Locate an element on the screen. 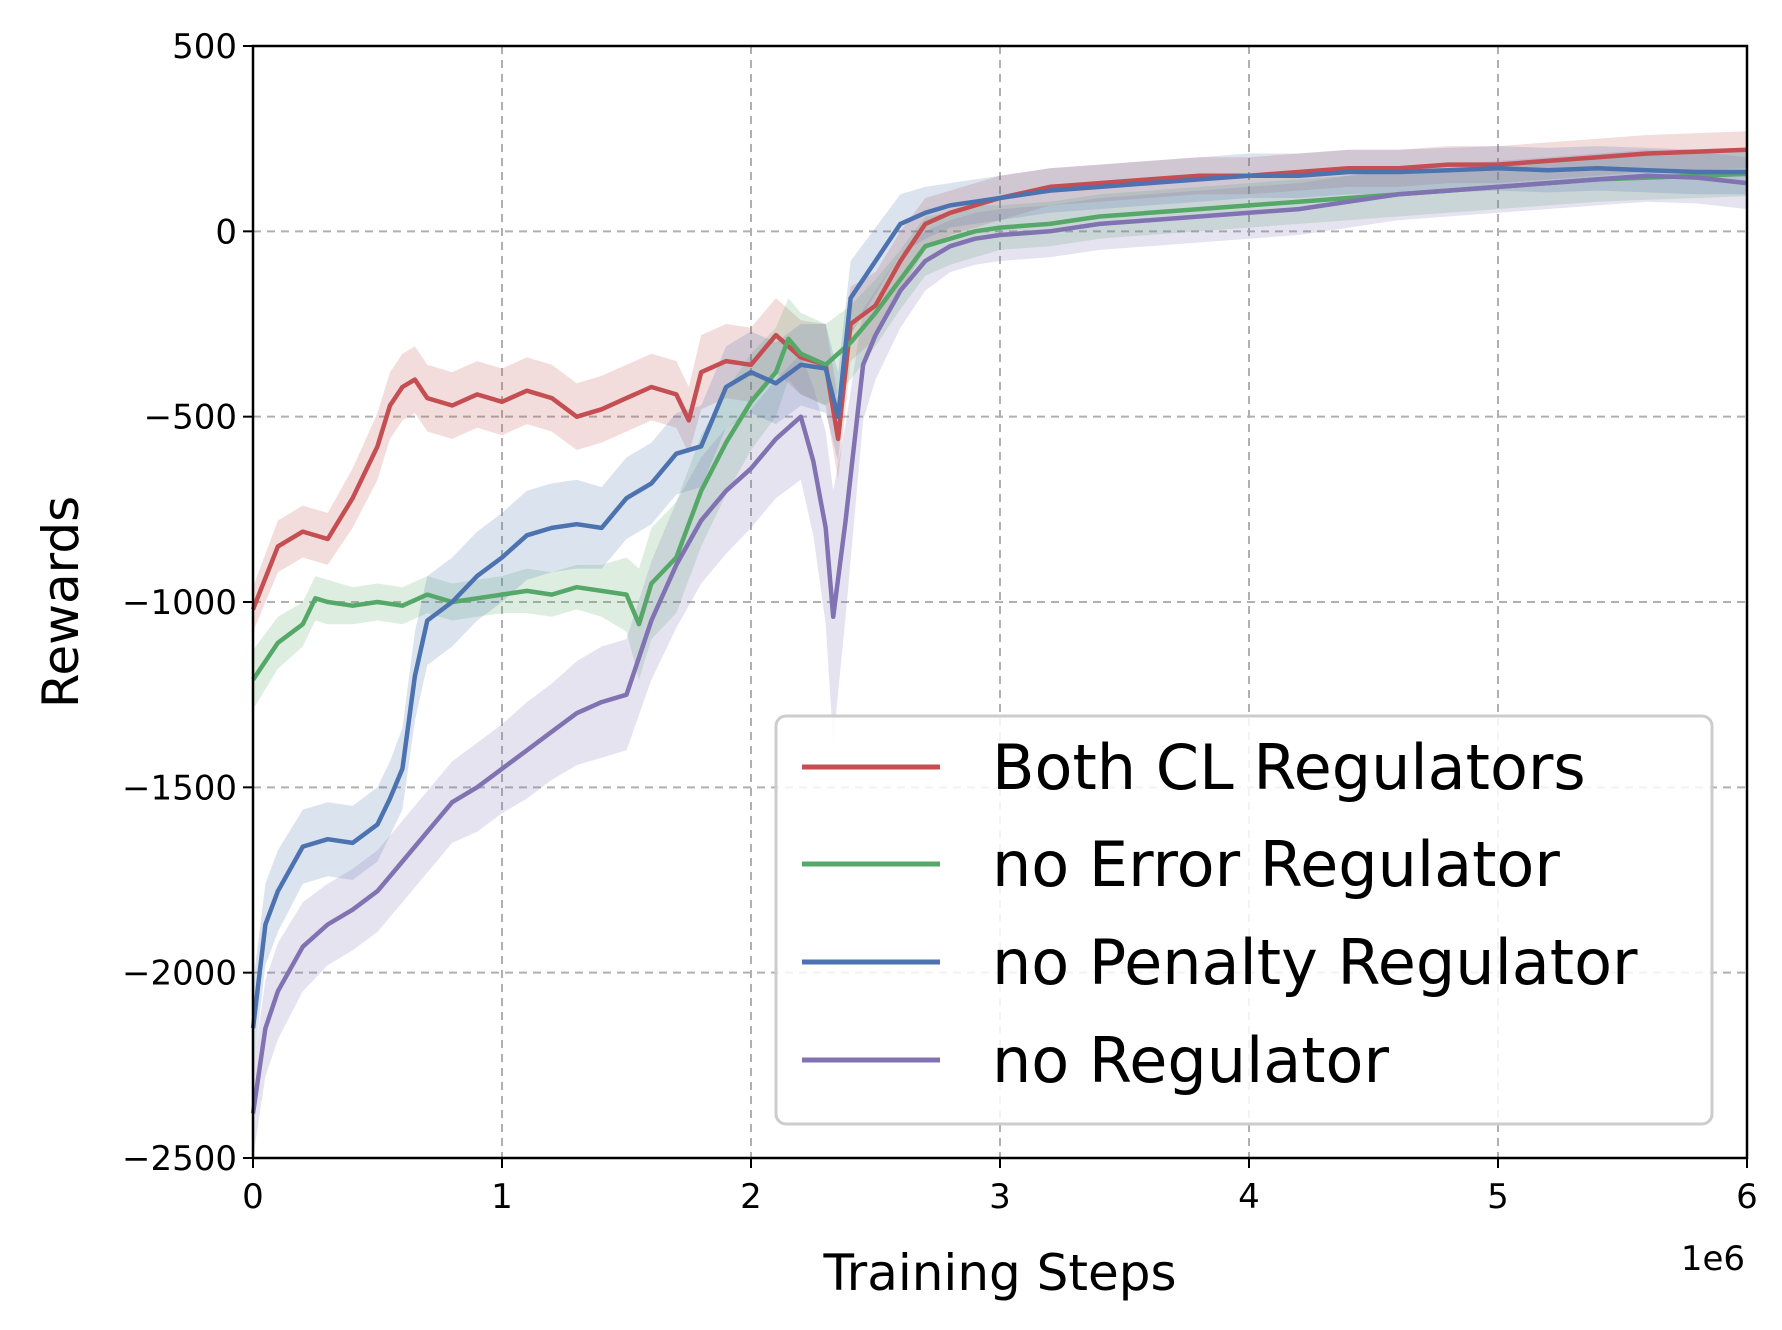  y-axis-ticks: 500 0 −500 −1000 −1500 −2000 −2500 is located at coordinates (187, 603).